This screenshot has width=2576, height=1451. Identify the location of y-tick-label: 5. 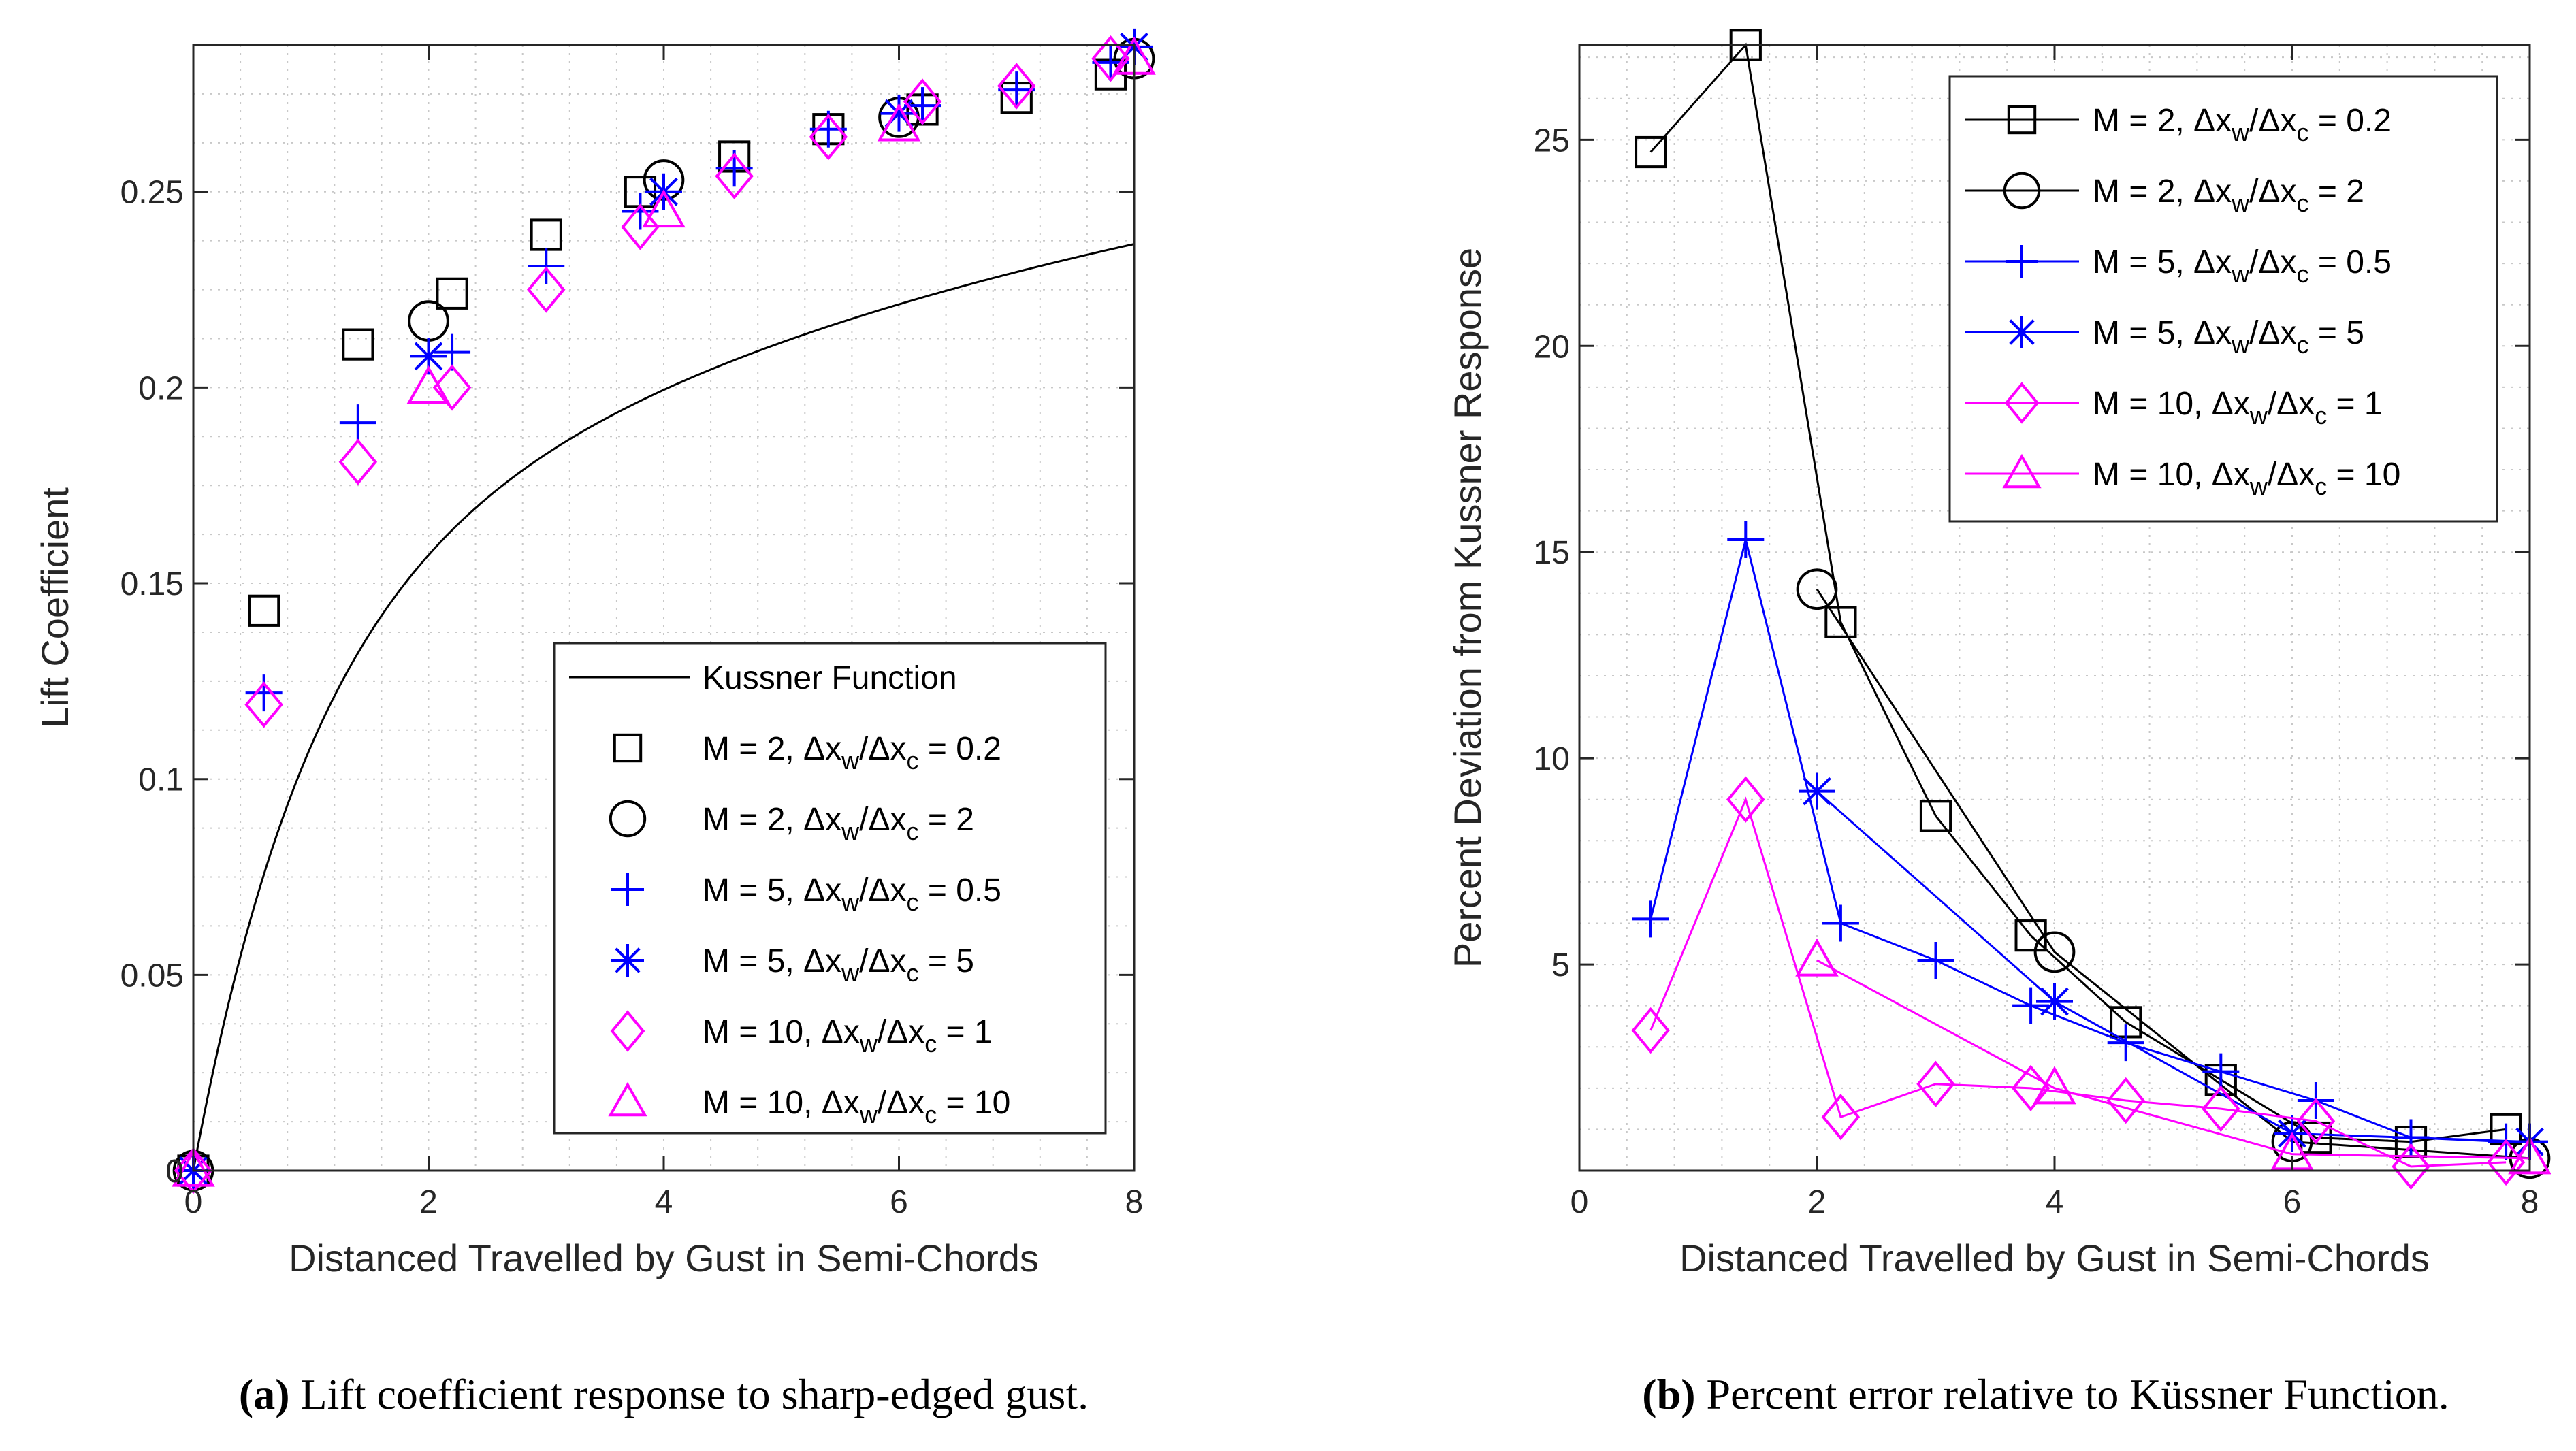
(1561, 965).